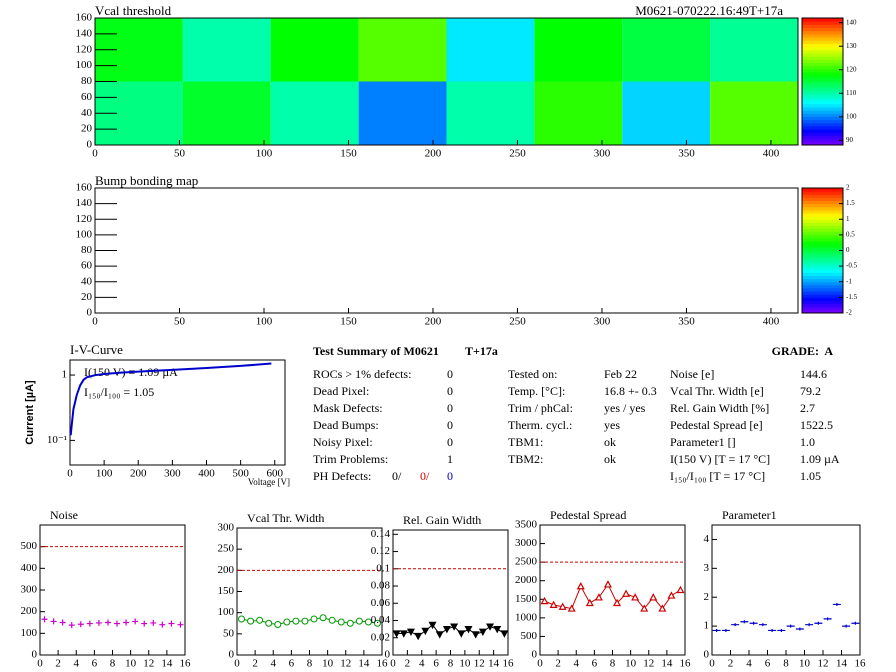  What do you see at coordinates (807, 442) in the screenshot?
I see `result-value: 1.0` at bounding box center [807, 442].